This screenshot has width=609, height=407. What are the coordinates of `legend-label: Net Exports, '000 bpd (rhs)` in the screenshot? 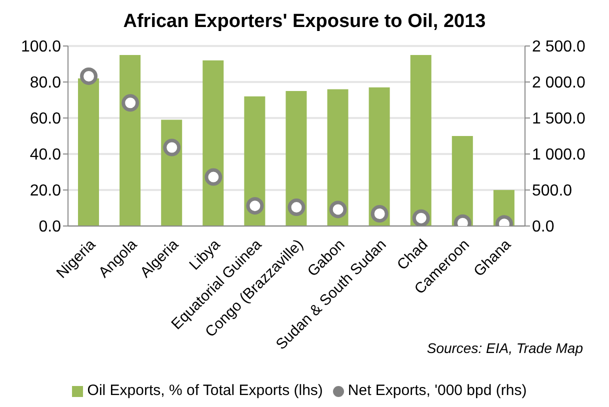 It's located at (437, 390).